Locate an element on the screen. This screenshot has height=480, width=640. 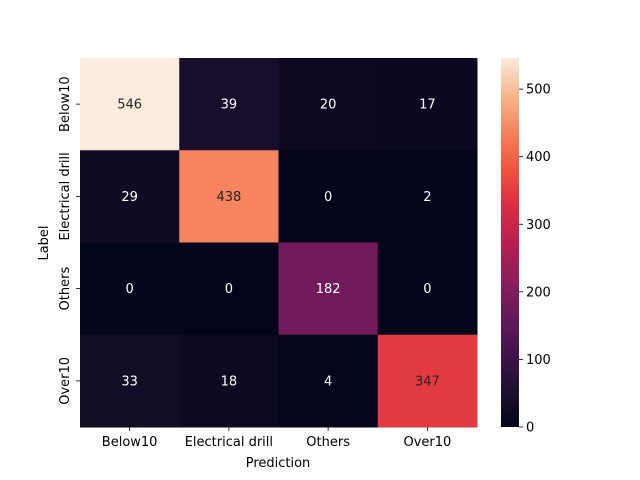
colorbar: 0 100 200 300 400 500 is located at coordinates (526, 247).